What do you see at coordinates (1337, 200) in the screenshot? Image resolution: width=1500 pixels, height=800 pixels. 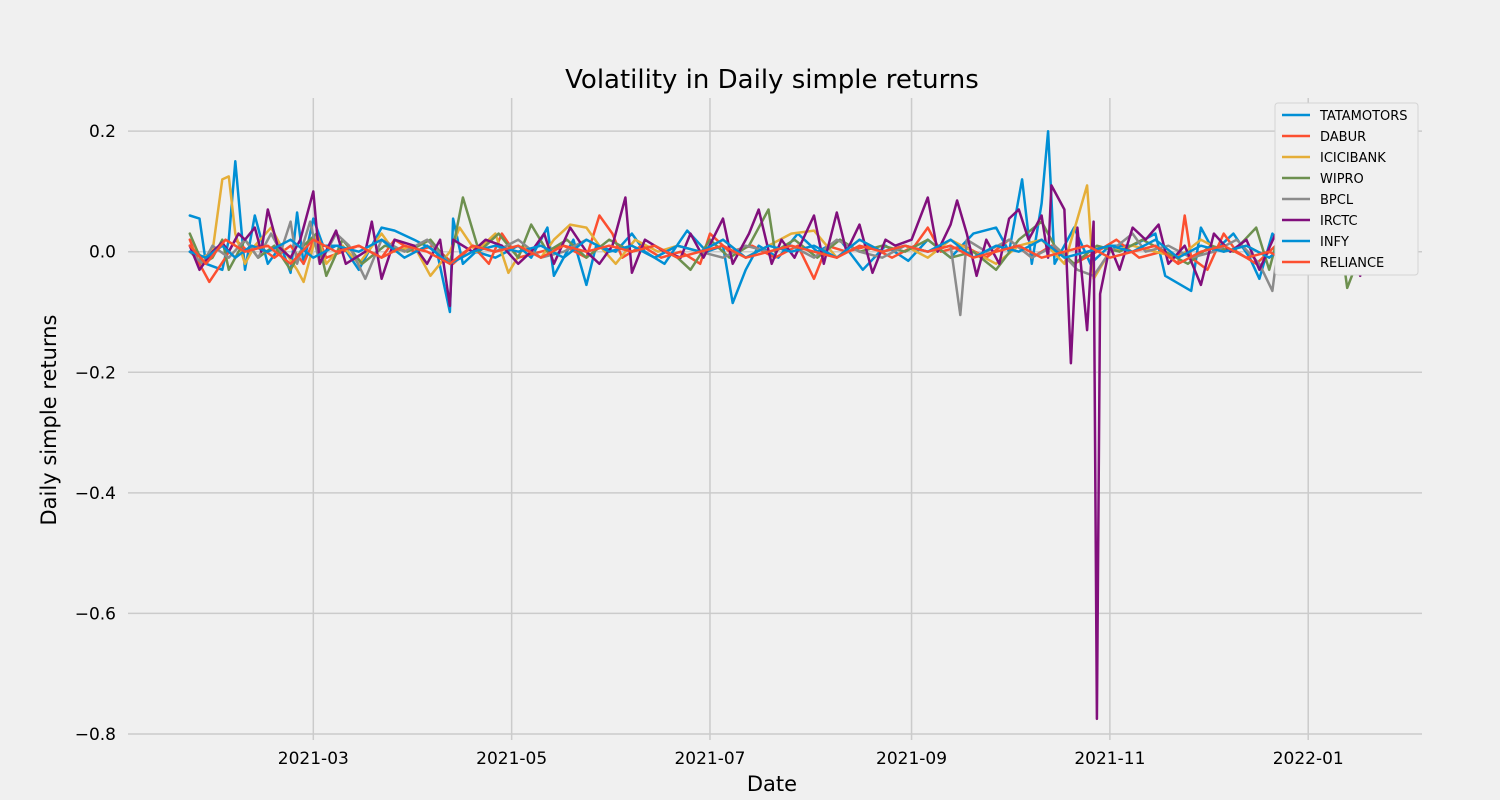 I see `legend-label-bpcl: BPCL` at bounding box center [1337, 200].